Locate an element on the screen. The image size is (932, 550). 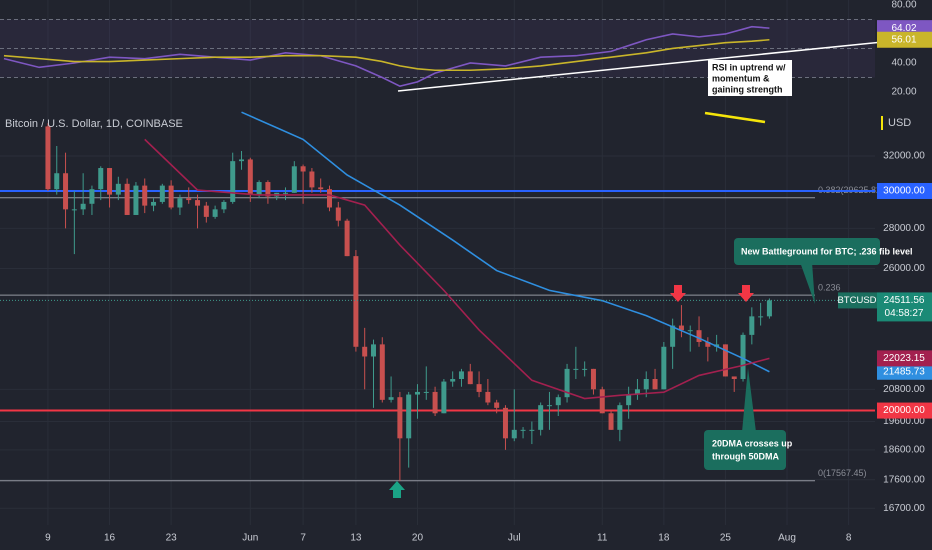
x-tick-label: 20 is located at coordinates (418, 538).